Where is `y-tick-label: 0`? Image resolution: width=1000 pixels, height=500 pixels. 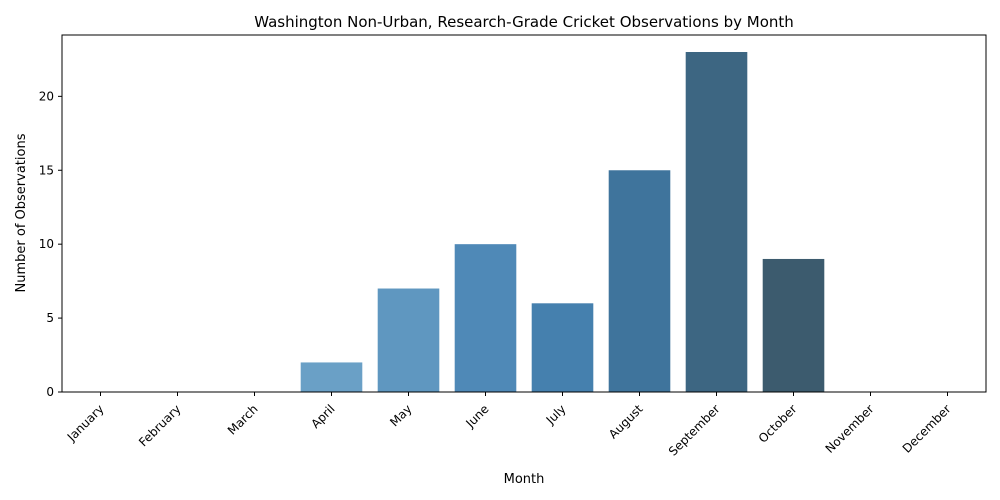
y-tick-label: 0 is located at coordinates (50, 392).